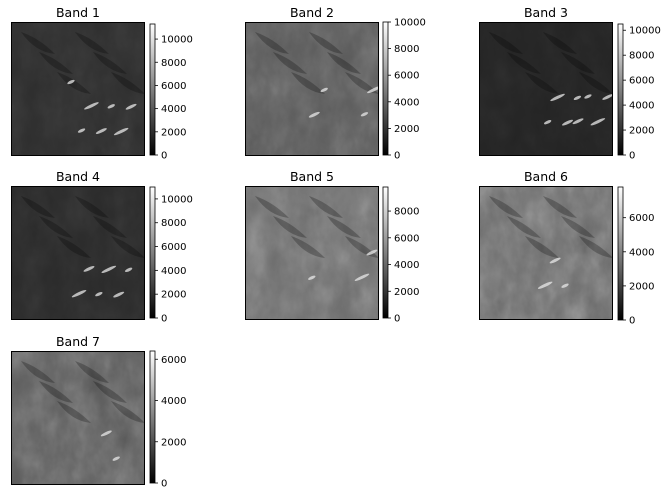 The width and height of the screenshot is (668, 496). I want to click on band-panel: Band 6 0 2000 4000 6000, so click(566, 248).